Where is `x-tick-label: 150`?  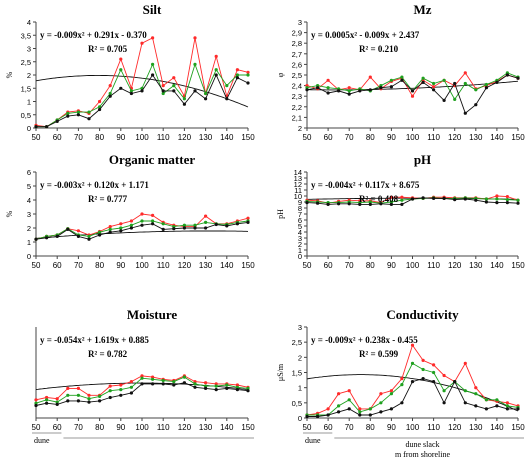
x-tick-label: 150 is located at coordinates (518, 265).